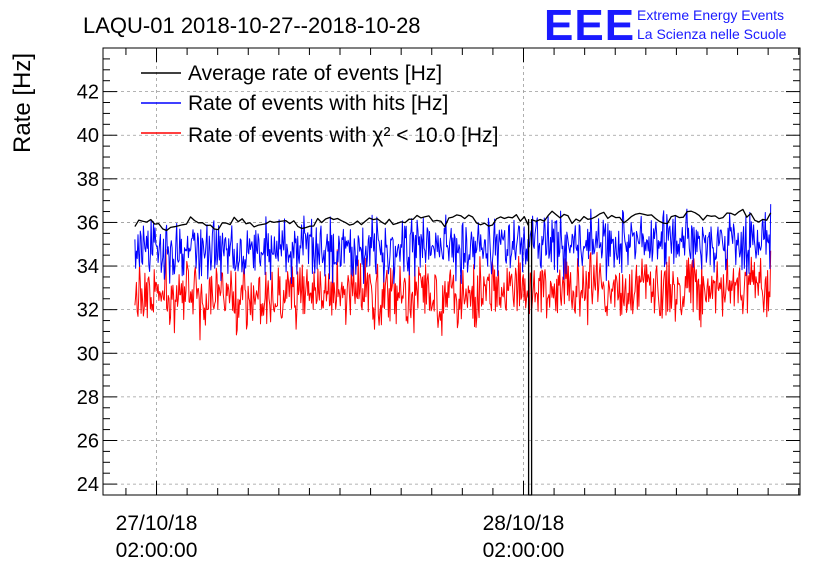 This screenshot has width=836, height=572. What do you see at coordinates (88, 267) in the screenshot?
I see `y-tick-label: 34` at bounding box center [88, 267].